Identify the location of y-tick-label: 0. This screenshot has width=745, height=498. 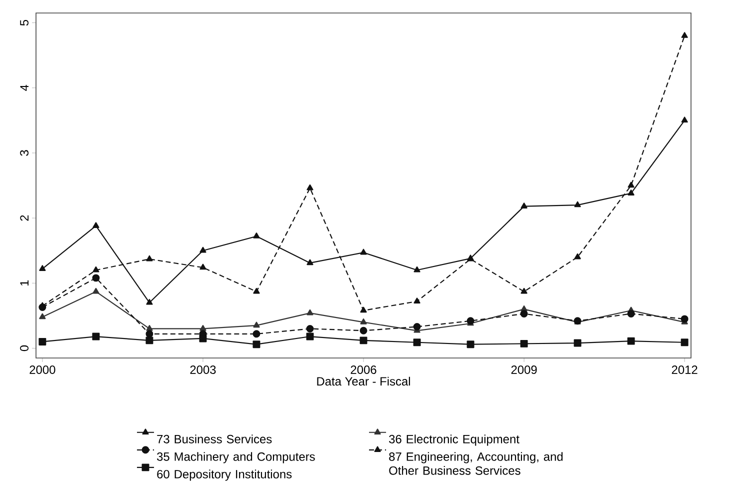
(24, 348).